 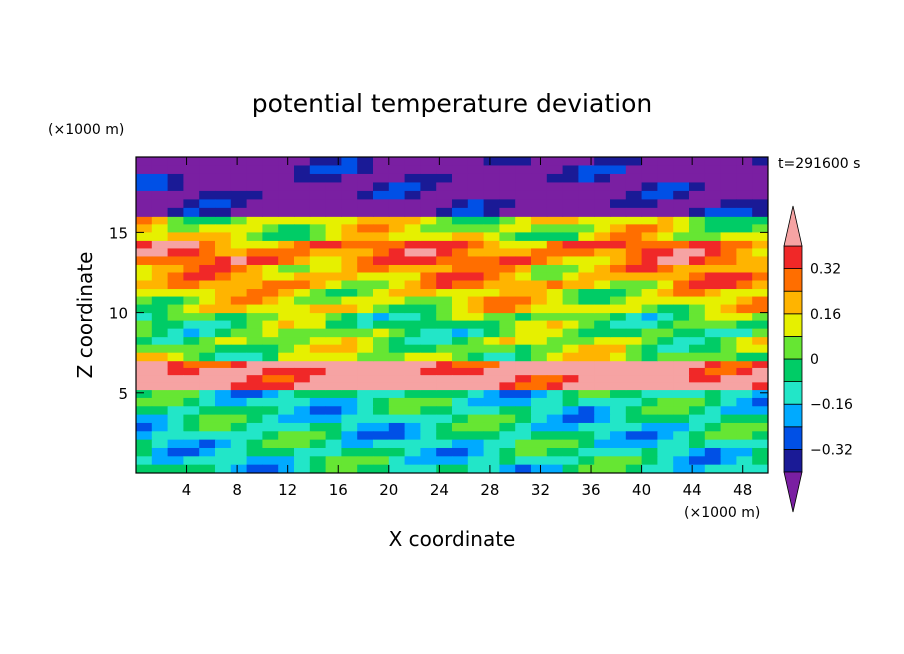 What do you see at coordinates (793, 415) in the screenshot?
I see `colorbar-segment` at bounding box center [793, 415].